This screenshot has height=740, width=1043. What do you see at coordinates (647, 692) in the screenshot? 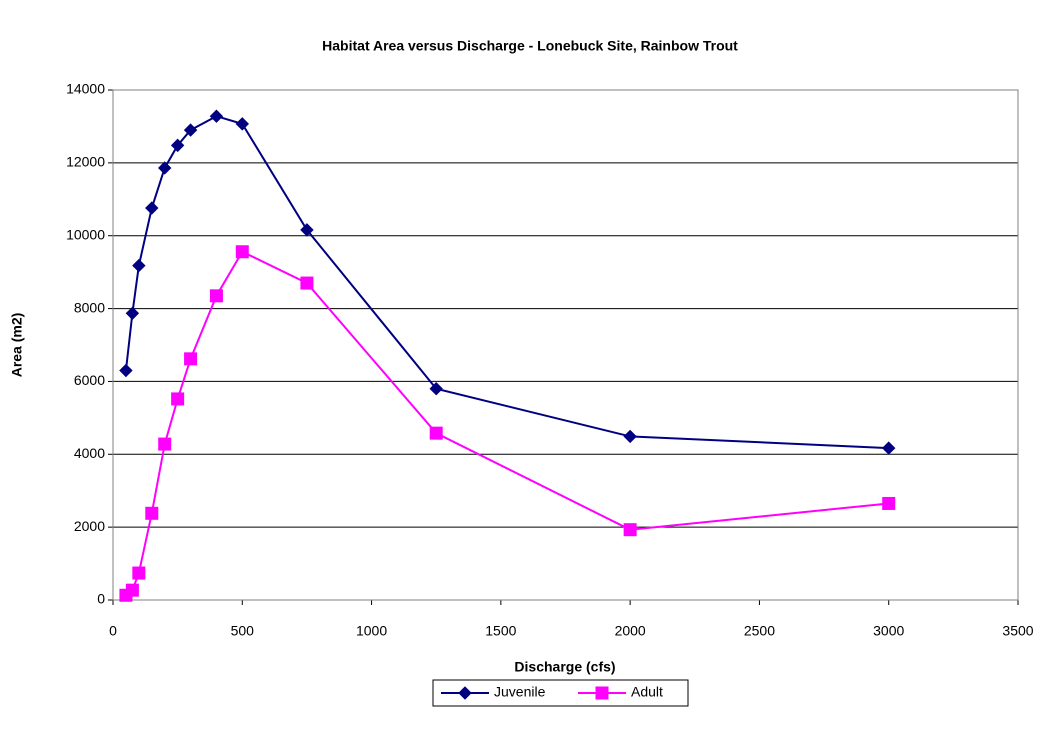
I see `legend-label: Adult` at bounding box center [647, 692].